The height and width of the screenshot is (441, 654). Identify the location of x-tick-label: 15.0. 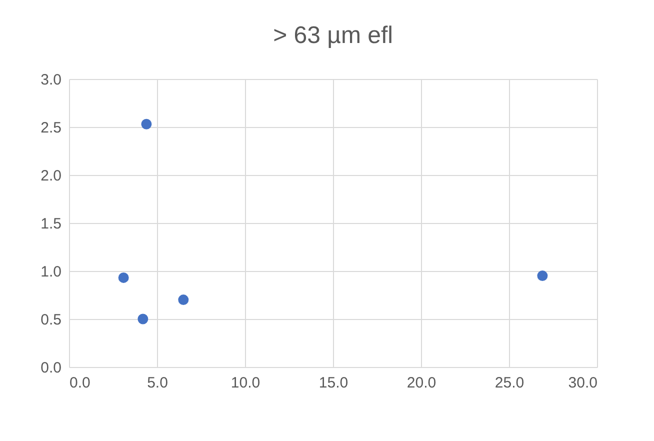
(333, 383).